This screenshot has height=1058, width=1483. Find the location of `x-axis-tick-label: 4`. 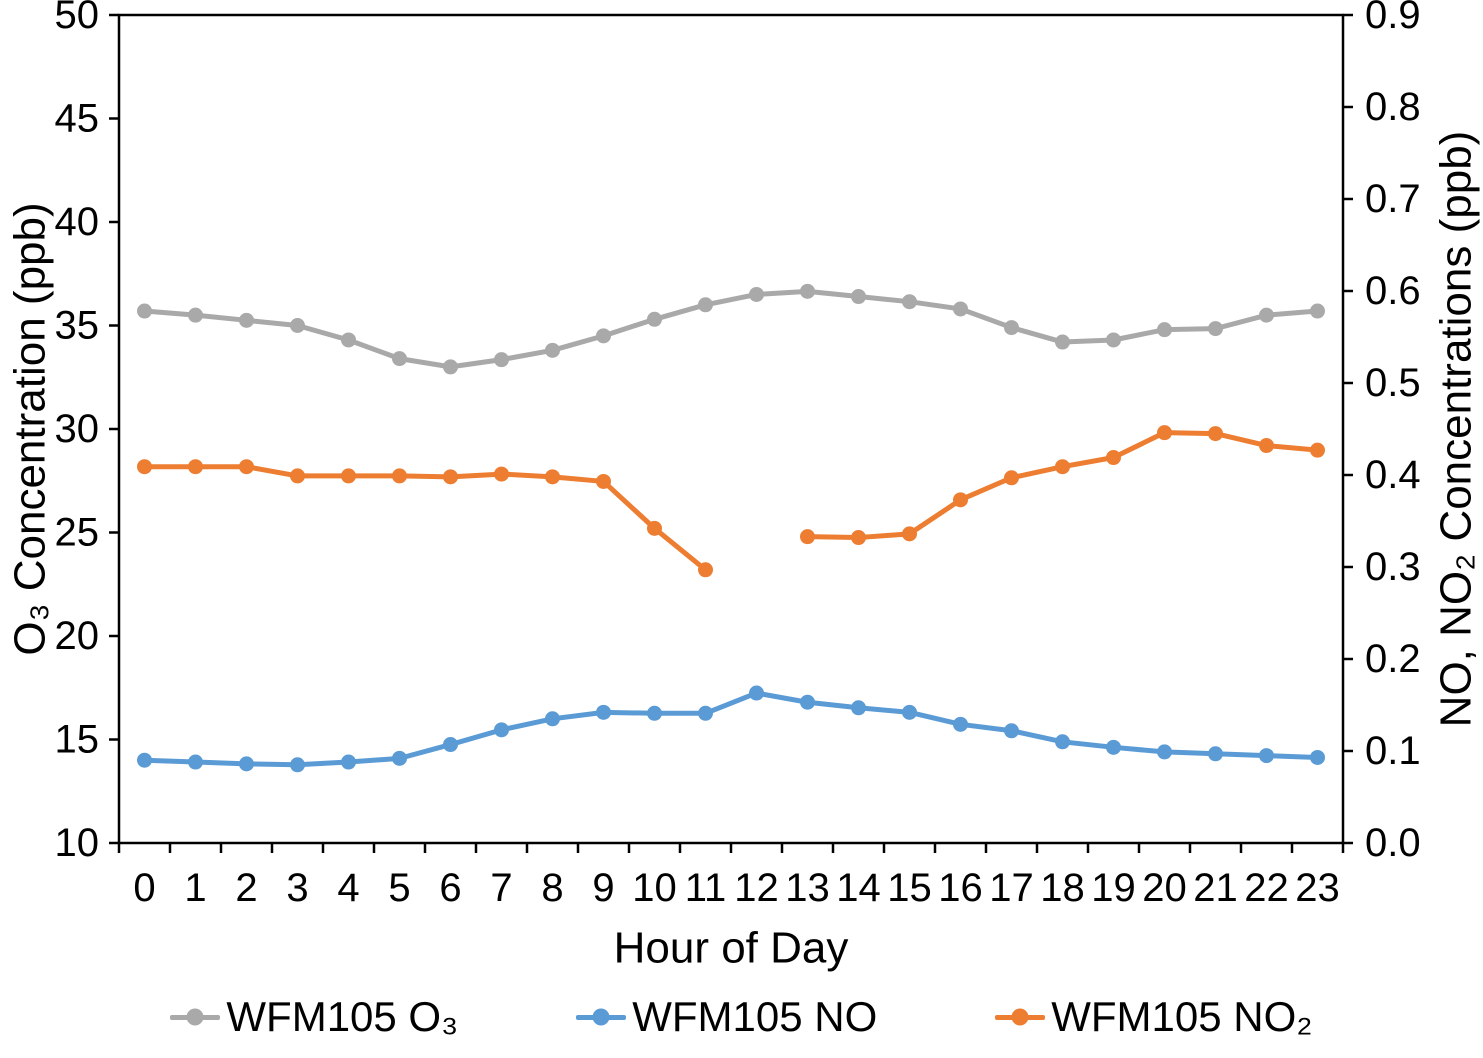

x-axis-tick-label: 4 is located at coordinates (348, 888).